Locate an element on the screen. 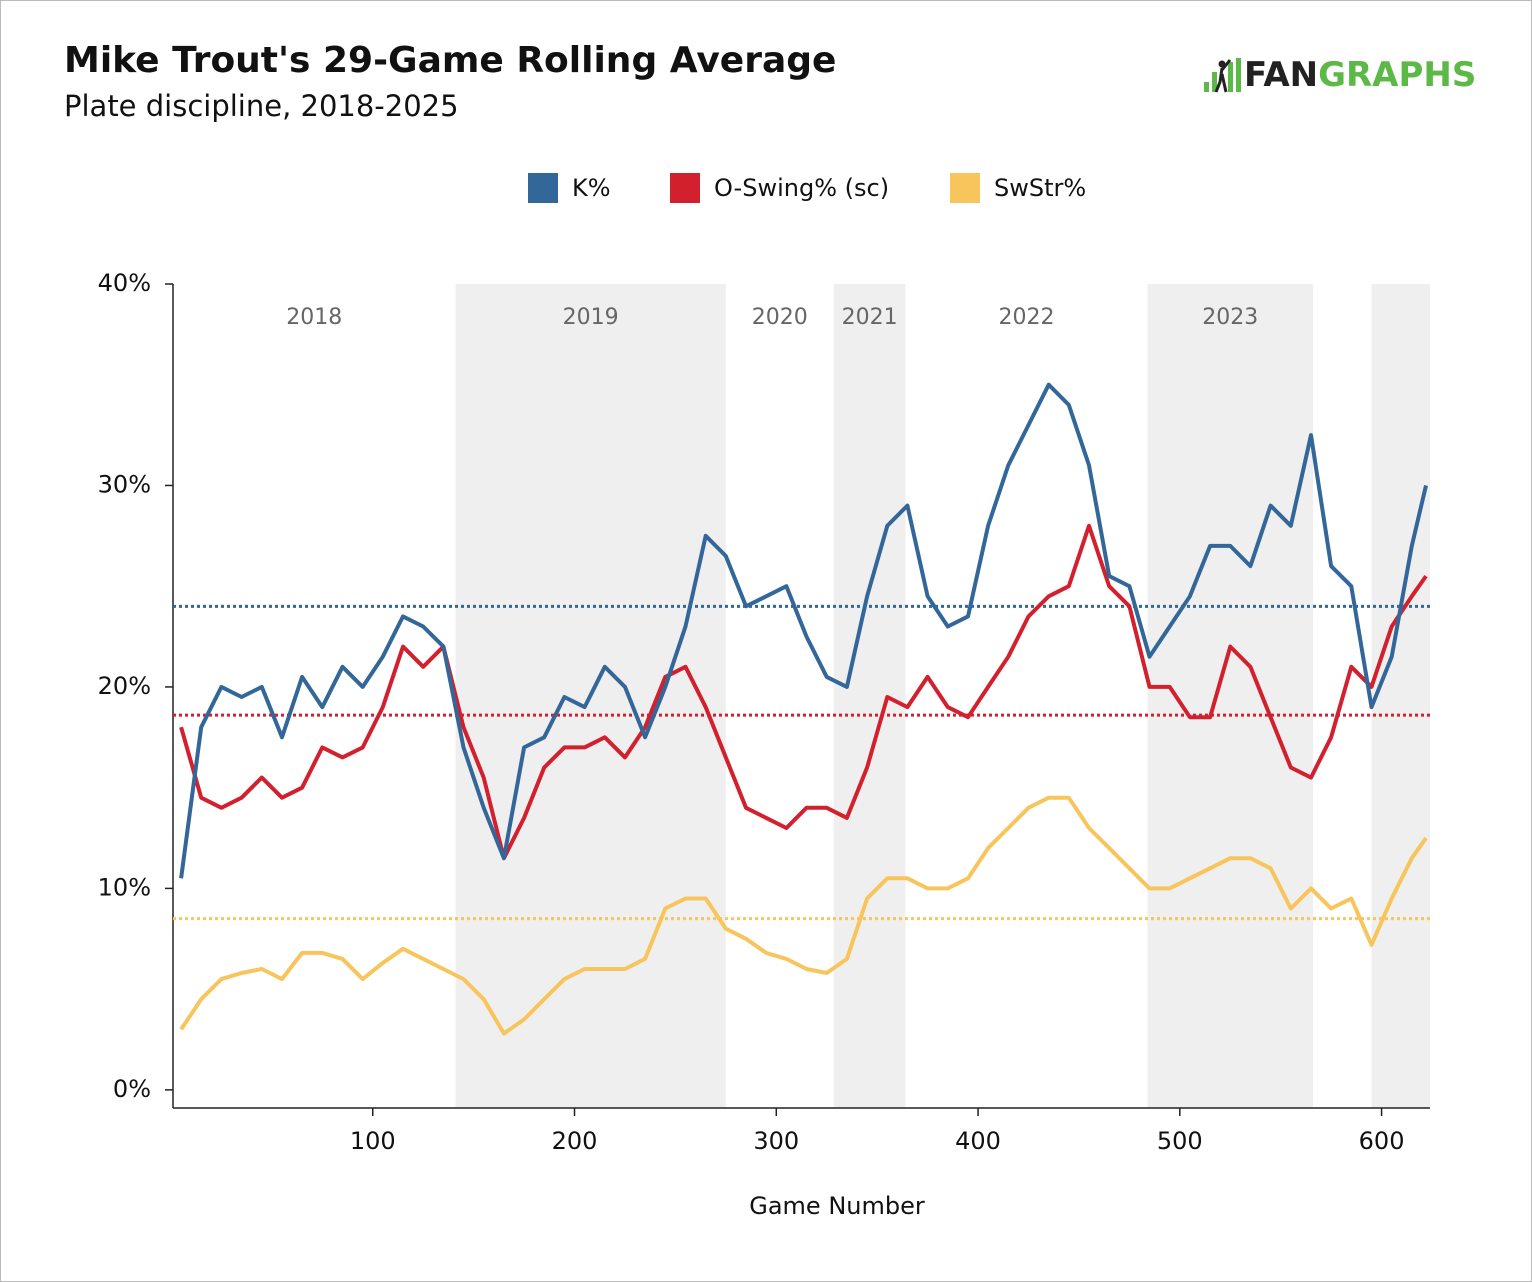 The width and height of the screenshot is (1532, 1282). y-tick-label: 30% is located at coordinates (124, 484).